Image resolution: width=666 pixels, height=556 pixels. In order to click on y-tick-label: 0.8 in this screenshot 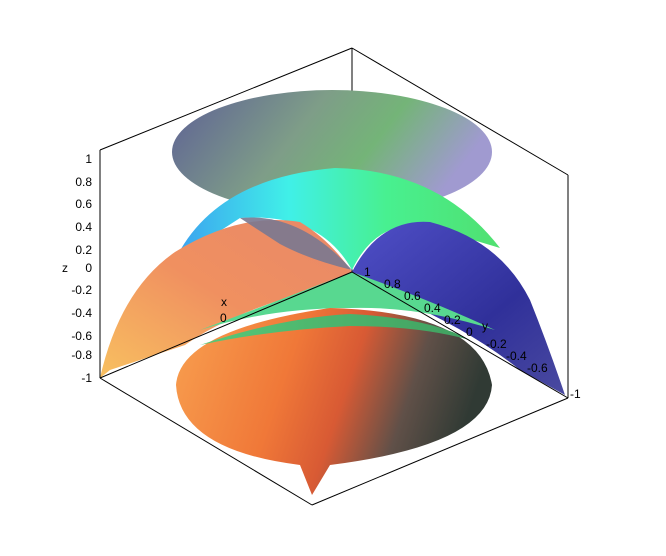, I will do `click(392, 284)`.